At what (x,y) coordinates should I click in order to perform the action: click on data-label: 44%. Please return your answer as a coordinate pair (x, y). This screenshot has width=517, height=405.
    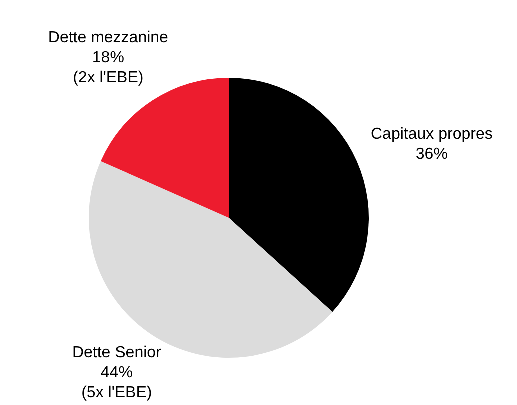
    Looking at the image, I should click on (116, 373).